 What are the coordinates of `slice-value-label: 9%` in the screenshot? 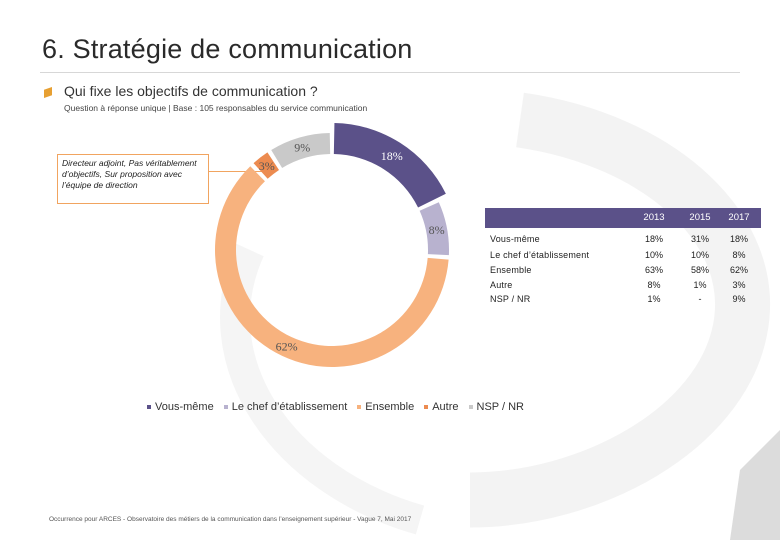 It's located at (302, 148).